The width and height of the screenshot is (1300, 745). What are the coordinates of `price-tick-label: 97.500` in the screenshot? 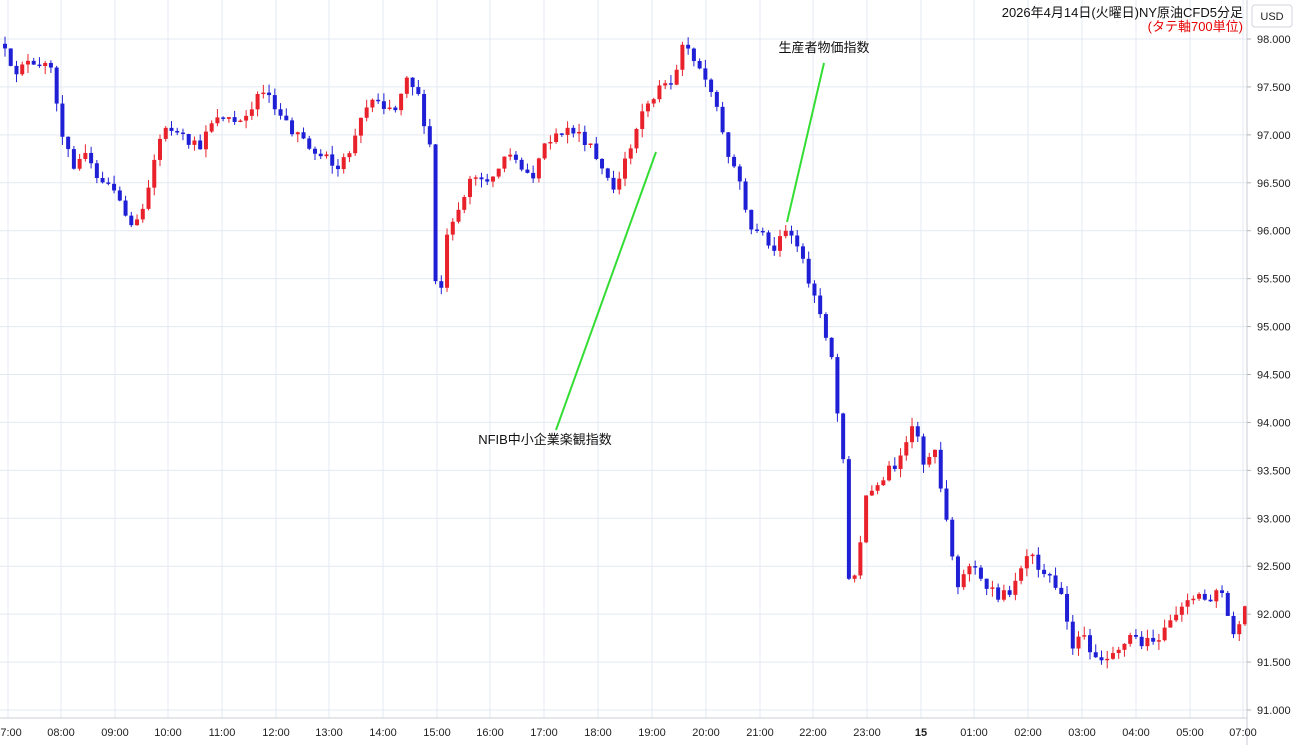 It's located at (1274, 88).